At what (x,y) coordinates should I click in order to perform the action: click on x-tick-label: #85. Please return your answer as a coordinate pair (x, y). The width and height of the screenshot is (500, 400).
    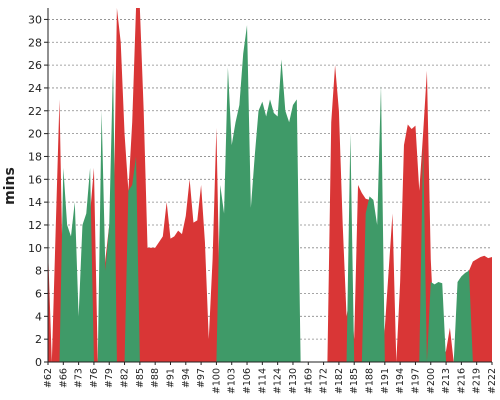
    Looking at the image, I should click on (140, 378).